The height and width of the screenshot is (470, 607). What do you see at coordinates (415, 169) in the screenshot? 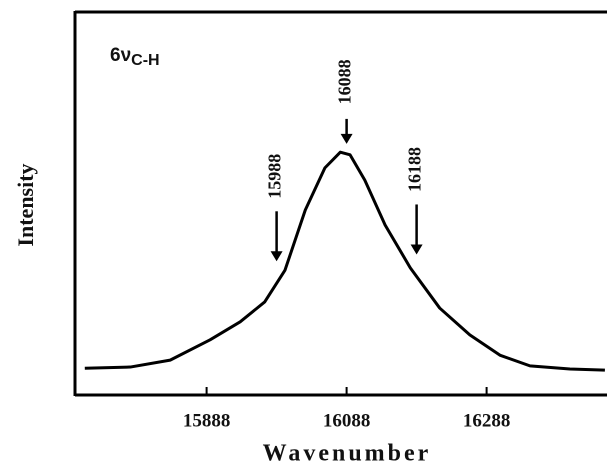
I see `marker-label: 16188` at bounding box center [415, 169].